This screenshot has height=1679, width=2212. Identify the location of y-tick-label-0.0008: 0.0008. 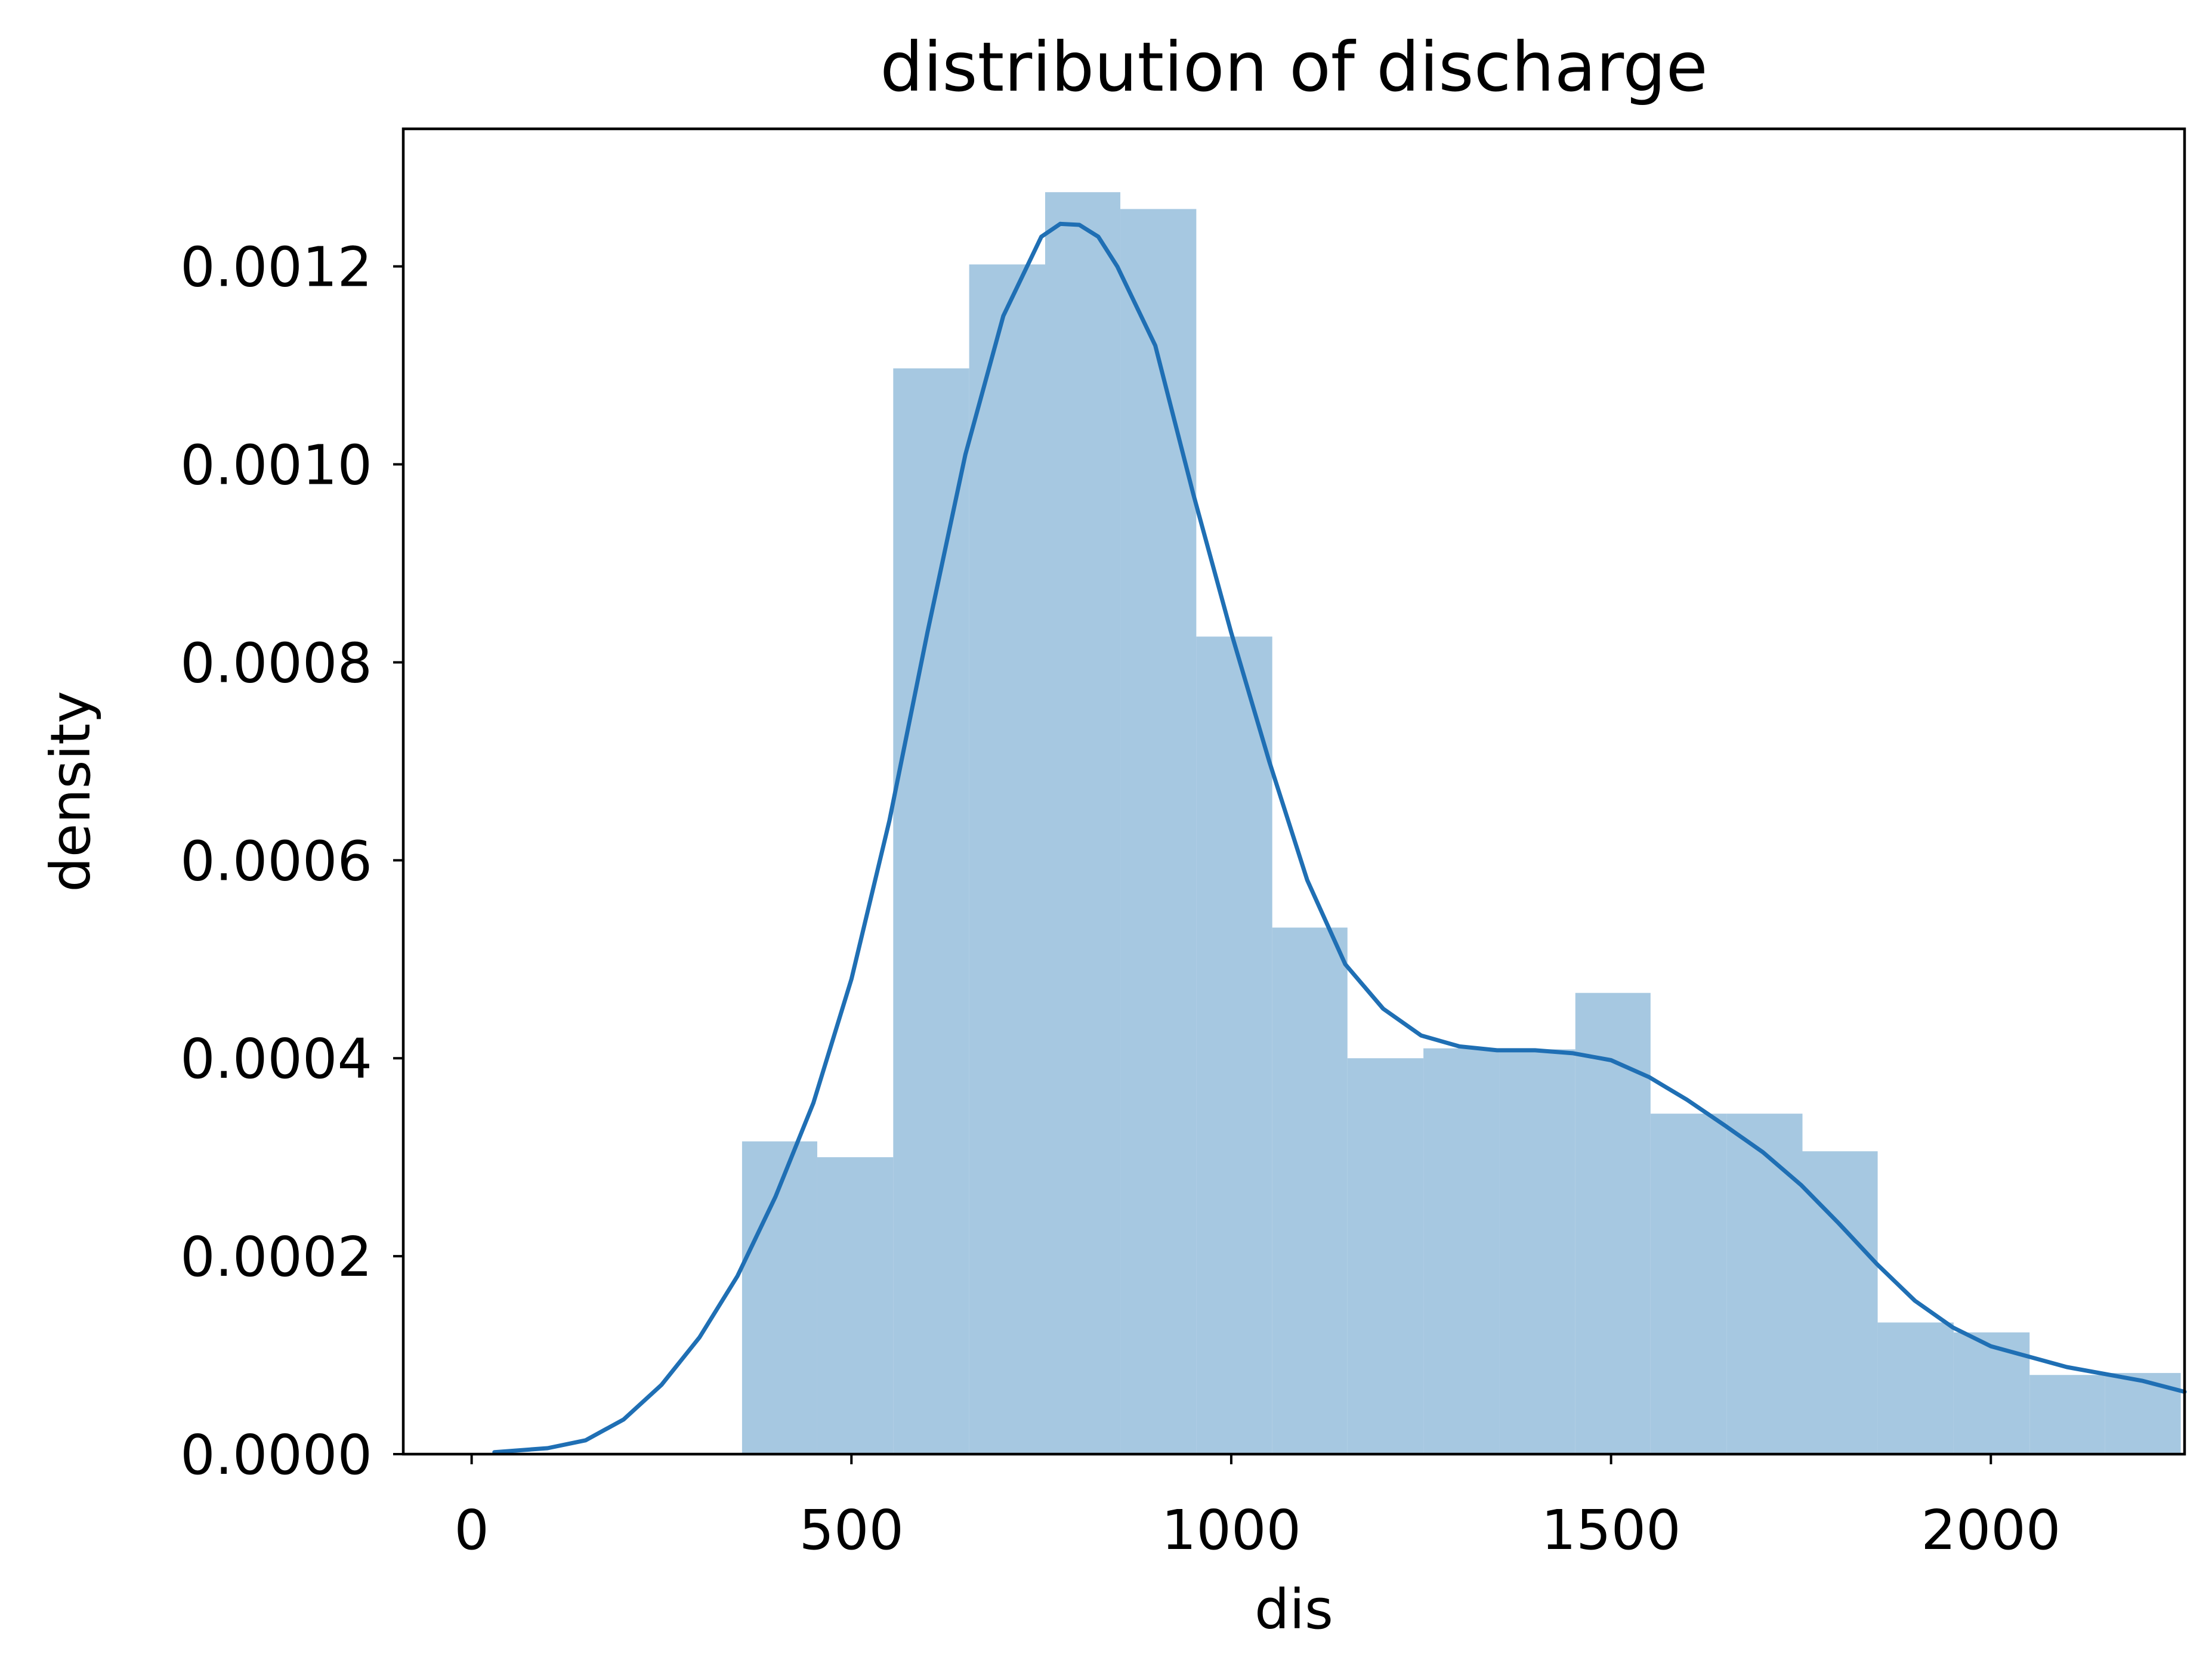
(276, 663).